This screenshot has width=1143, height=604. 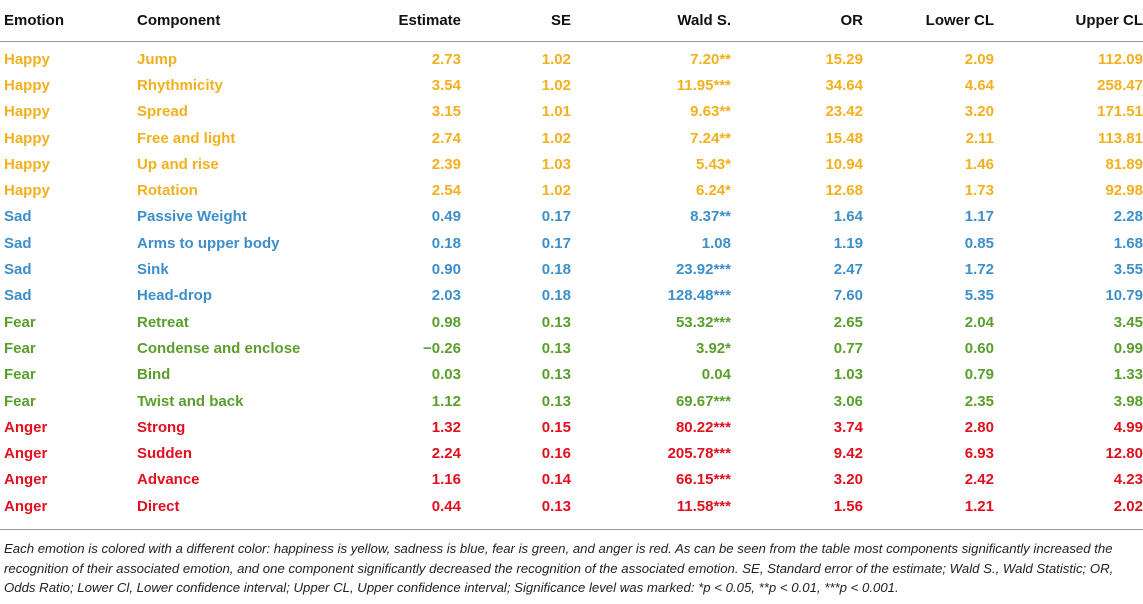 I want to click on cell-lower-cl: 5.35, so click(x=979, y=296).